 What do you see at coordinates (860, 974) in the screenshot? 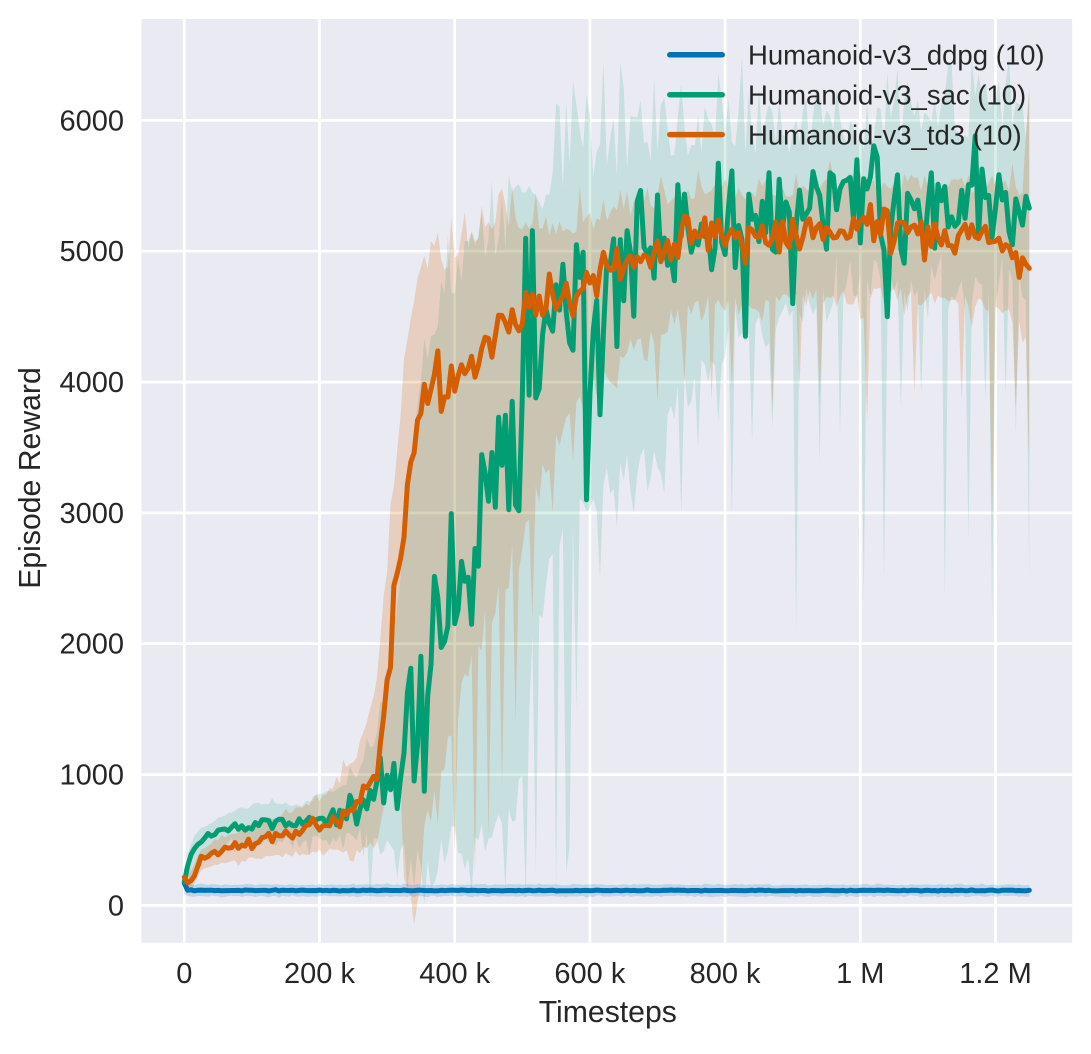
I see `svg-text: 1 M` at bounding box center [860, 974].